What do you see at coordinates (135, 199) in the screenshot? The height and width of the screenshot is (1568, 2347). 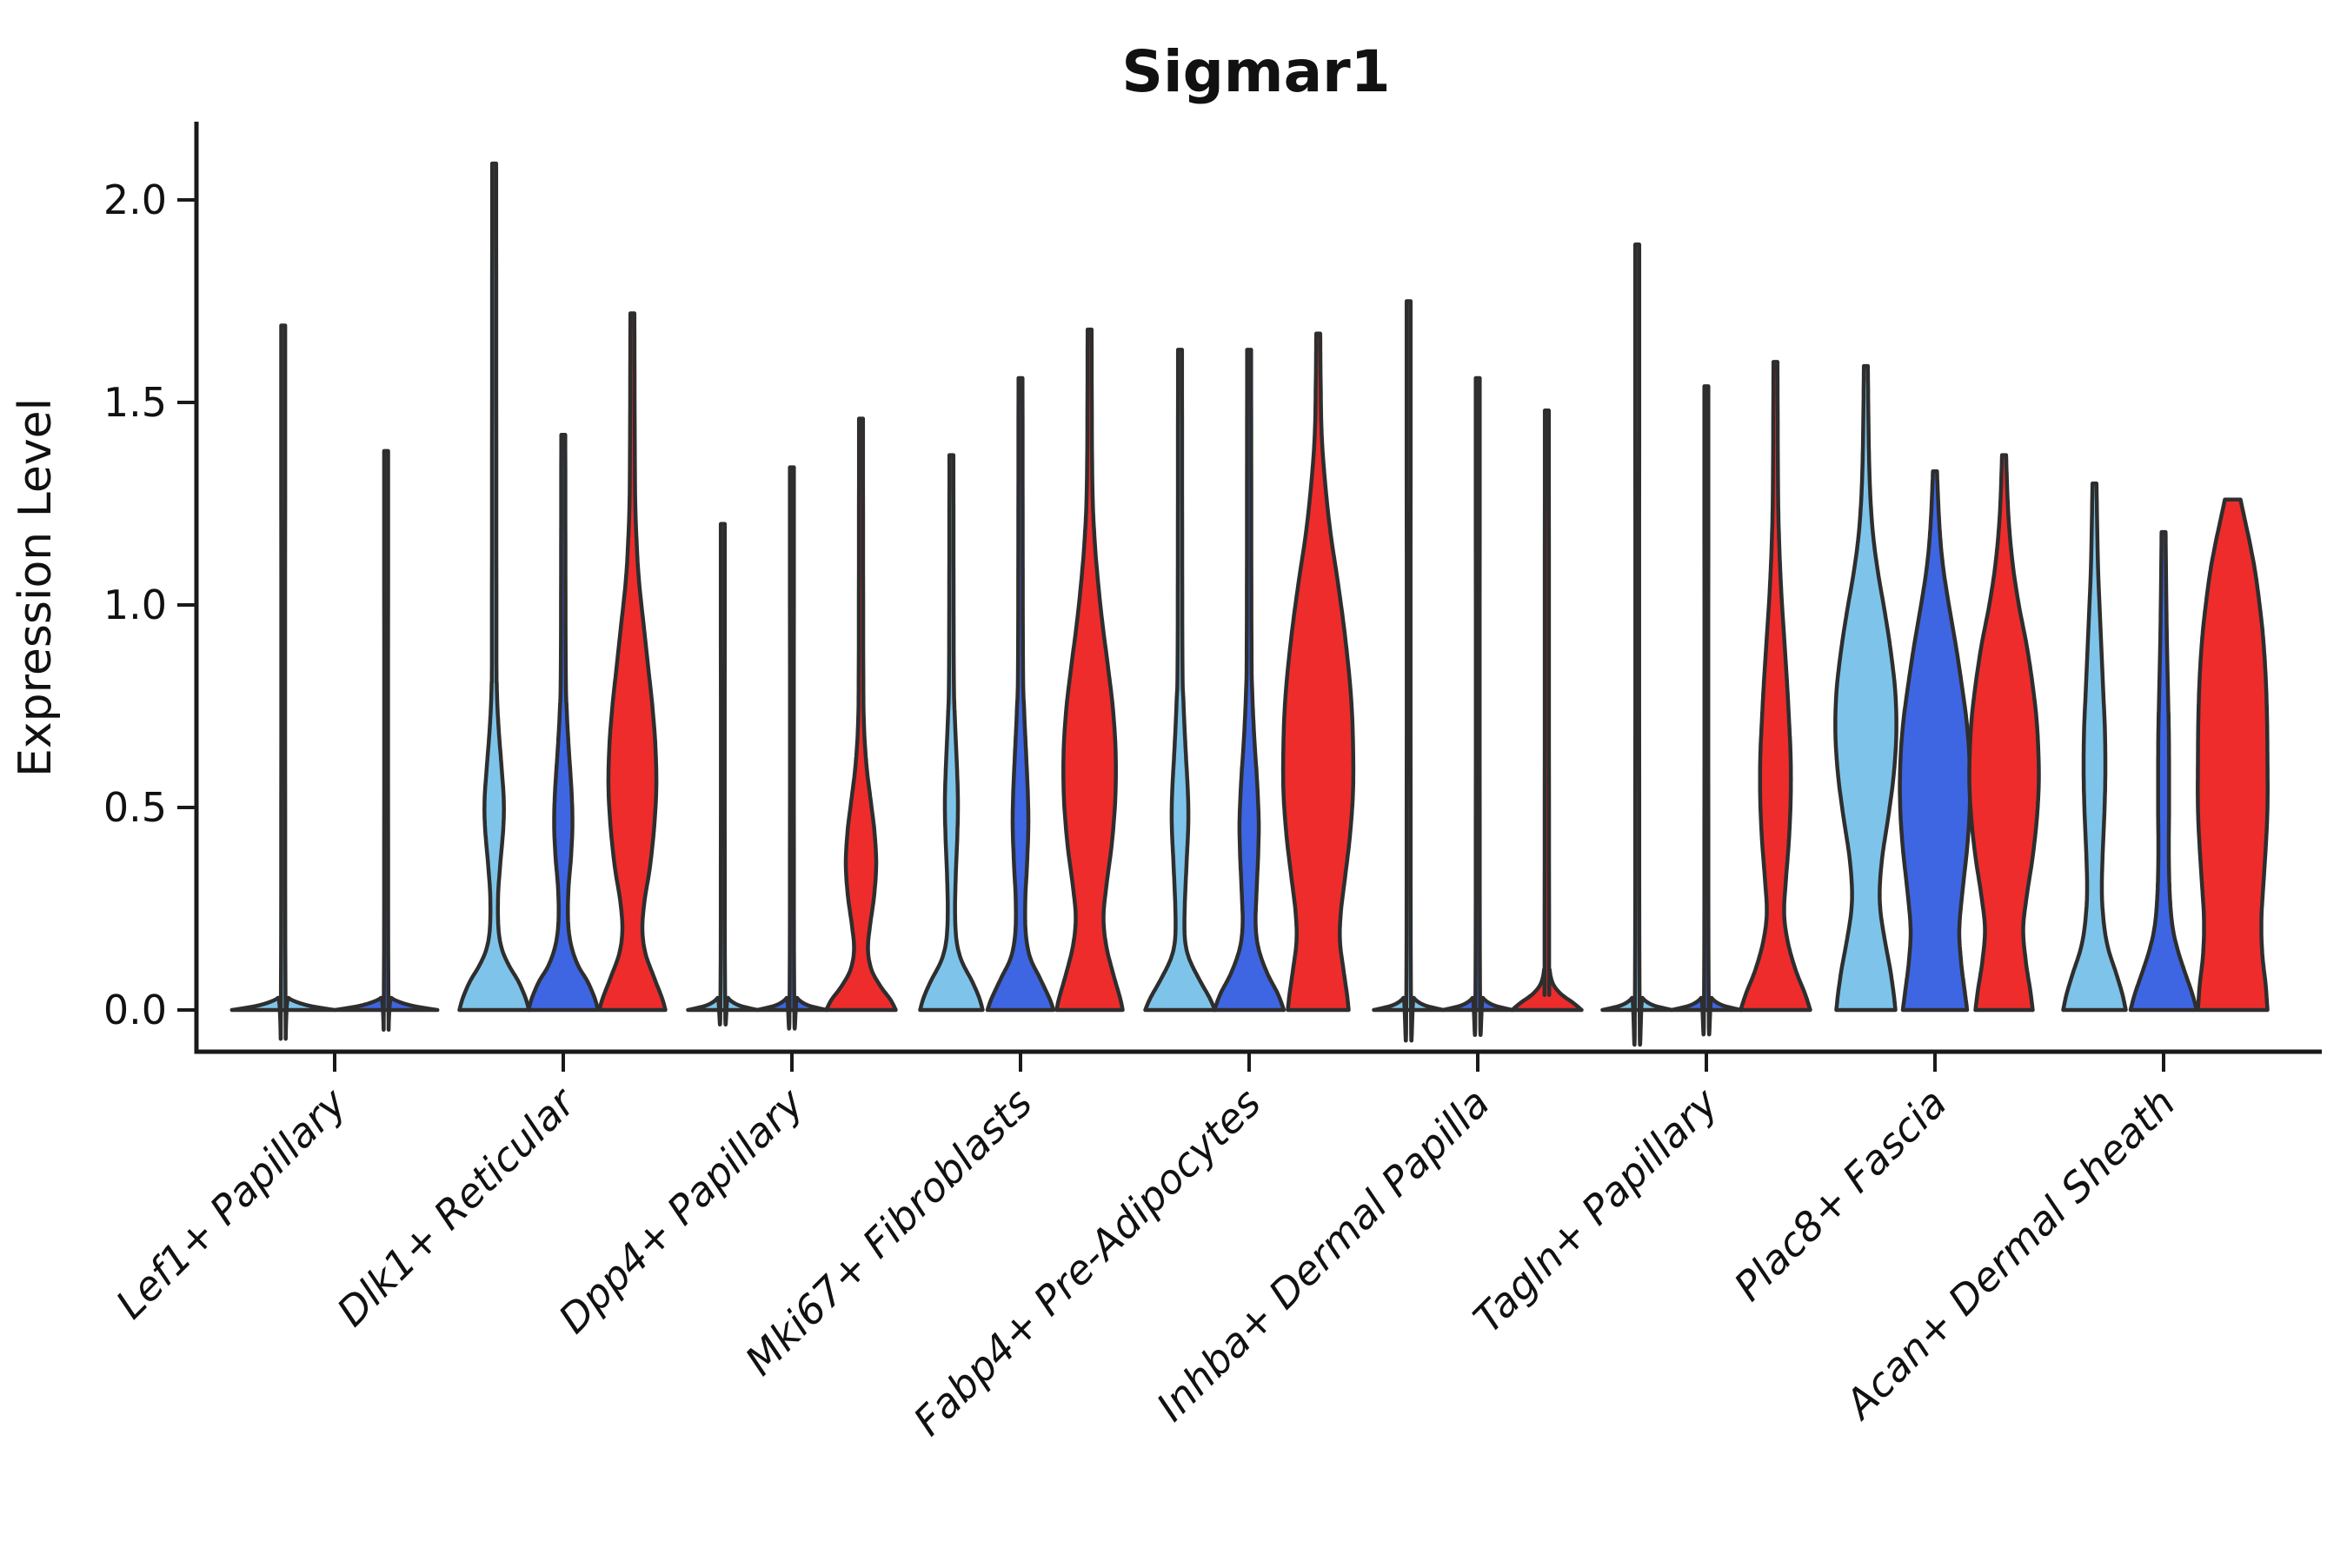 I see `y-tick-label: 2.0` at bounding box center [135, 199].